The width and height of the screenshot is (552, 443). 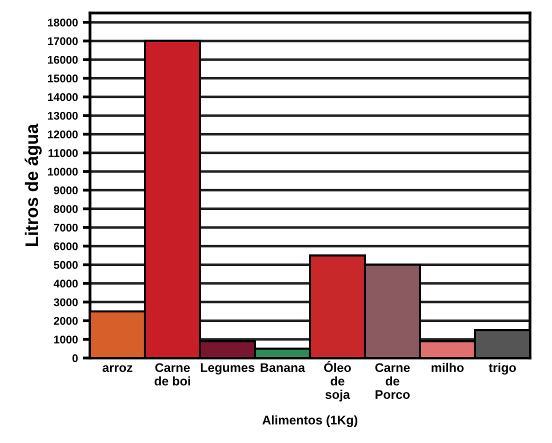 What do you see at coordinates (63, 116) in the screenshot?
I see `y-tick-label: 13000` at bounding box center [63, 116].